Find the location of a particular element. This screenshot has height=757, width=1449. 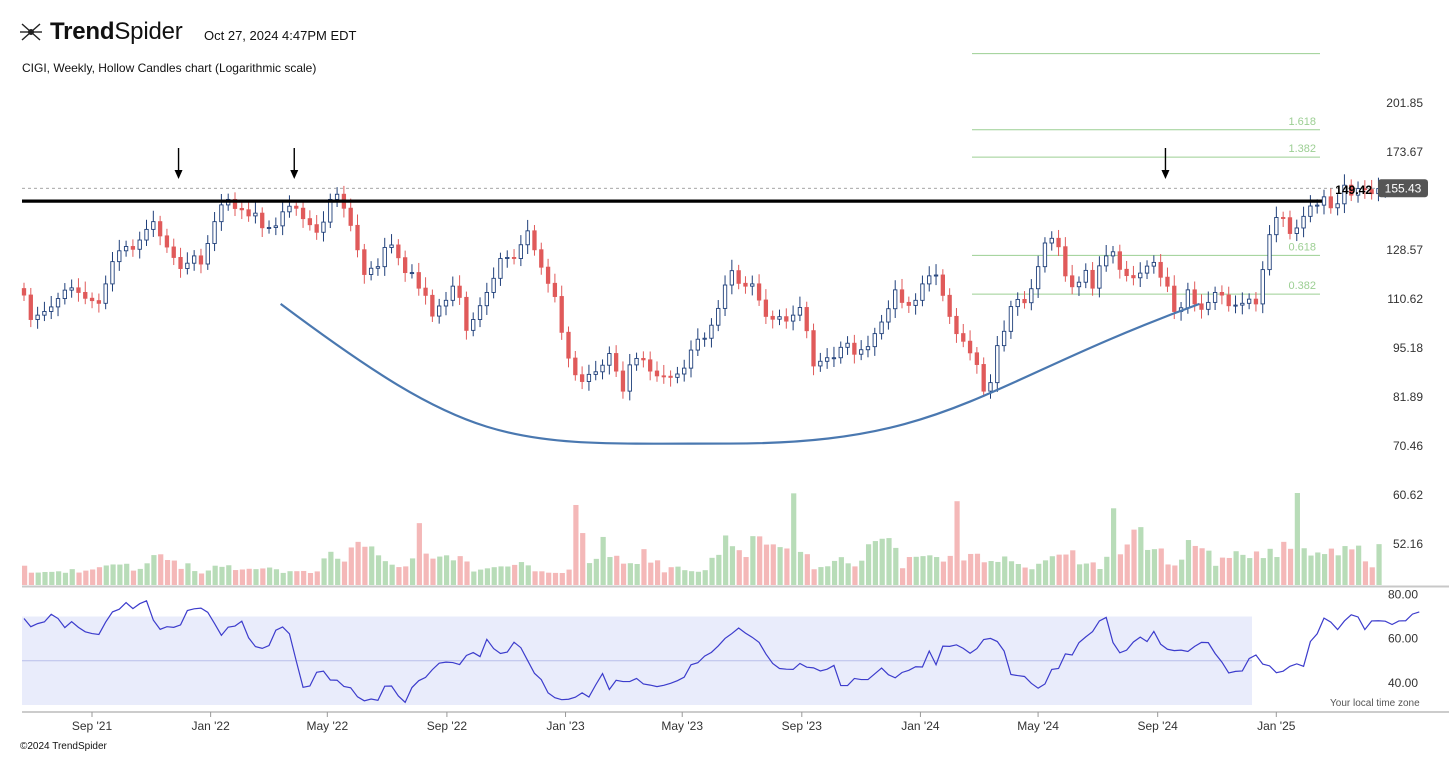

price-axis-label: 95.18 is located at coordinates (1408, 348).